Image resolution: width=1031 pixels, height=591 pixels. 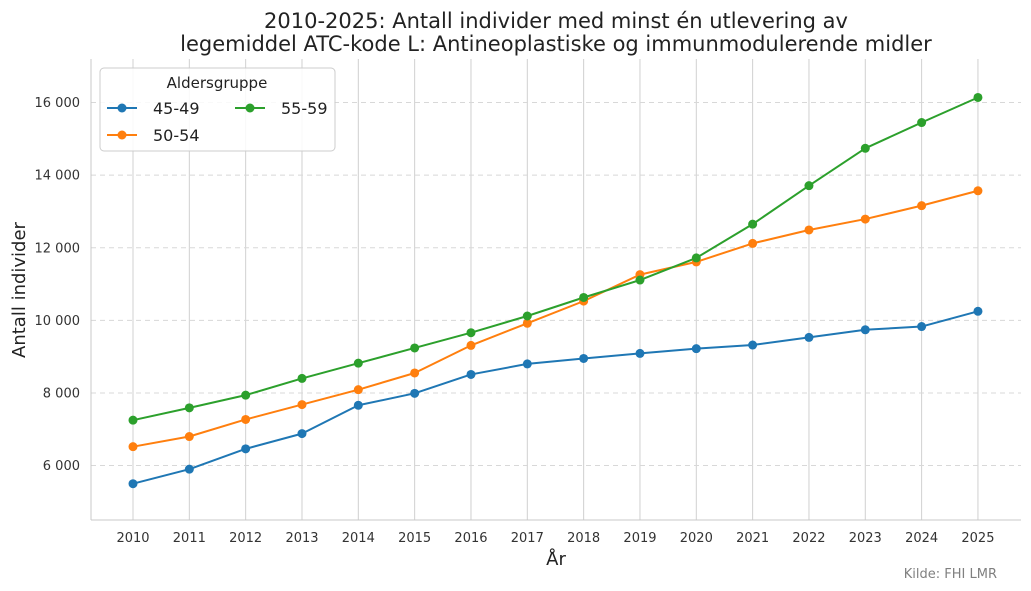 I want to click on y-axis-label: Antall individer, so click(x=19, y=289).